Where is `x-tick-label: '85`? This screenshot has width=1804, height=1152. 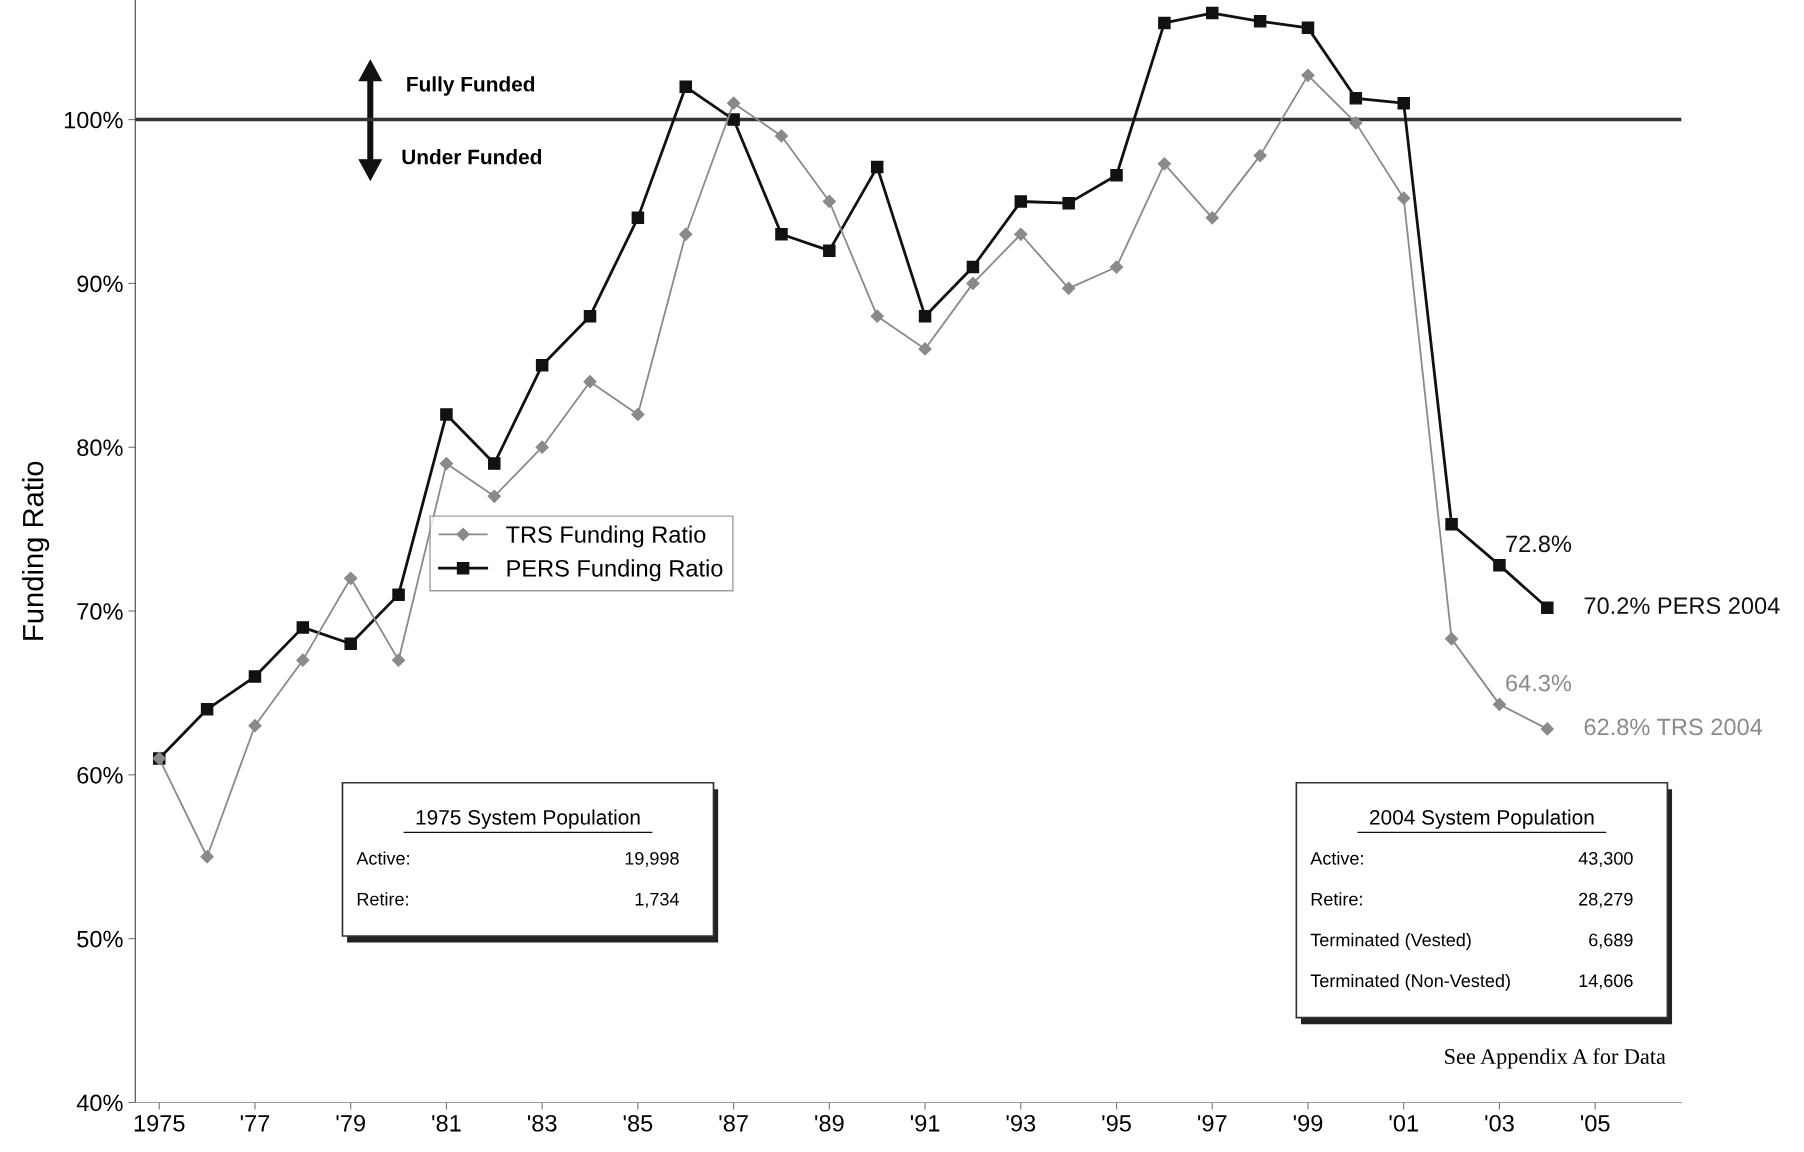 x-tick-label: '85 is located at coordinates (638, 1123).